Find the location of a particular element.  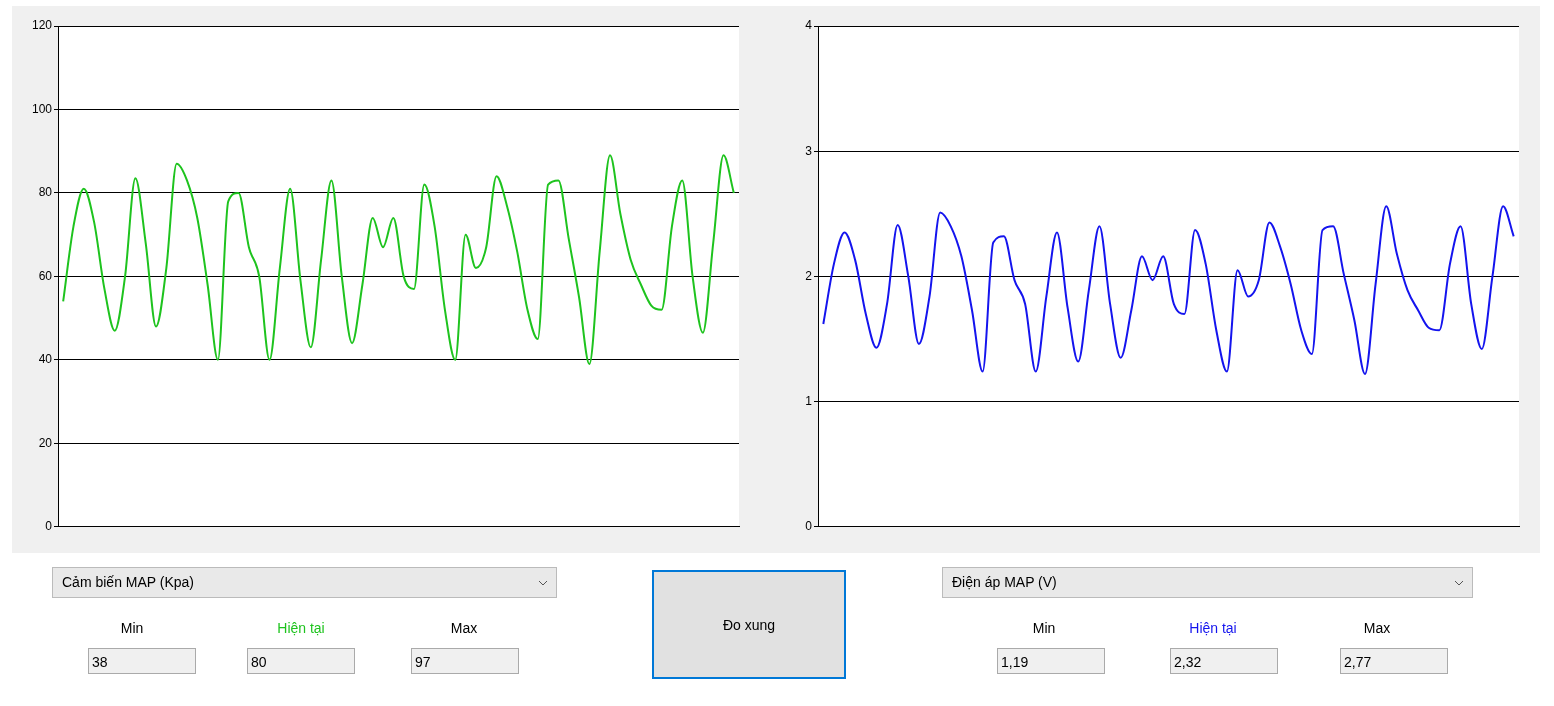

y-tick-label: 80 is located at coordinates (45, 192).